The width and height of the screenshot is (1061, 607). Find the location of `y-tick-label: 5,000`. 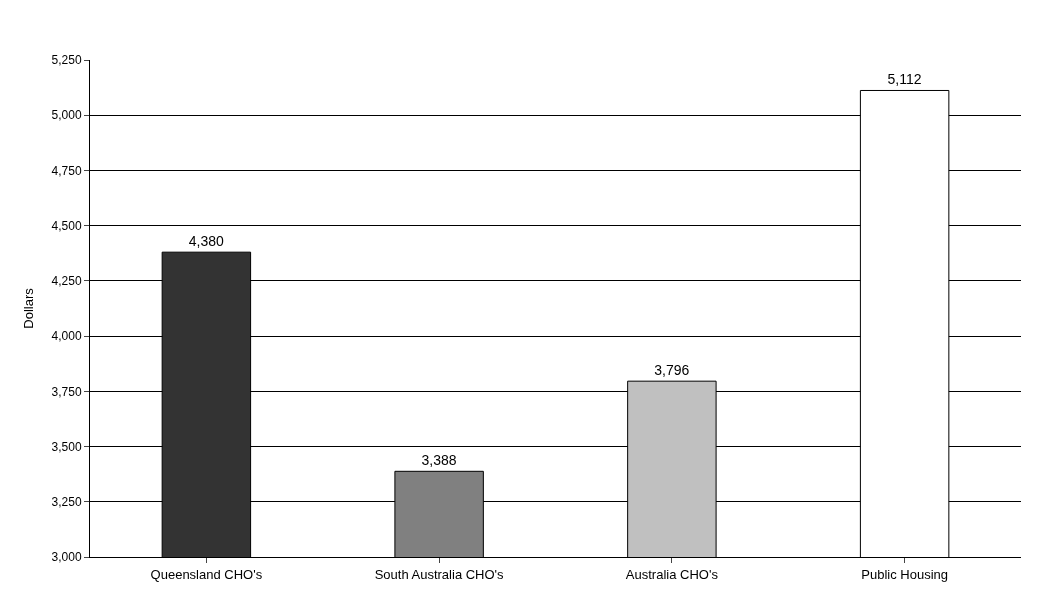

y-tick-label: 5,000 is located at coordinates (66, 115).